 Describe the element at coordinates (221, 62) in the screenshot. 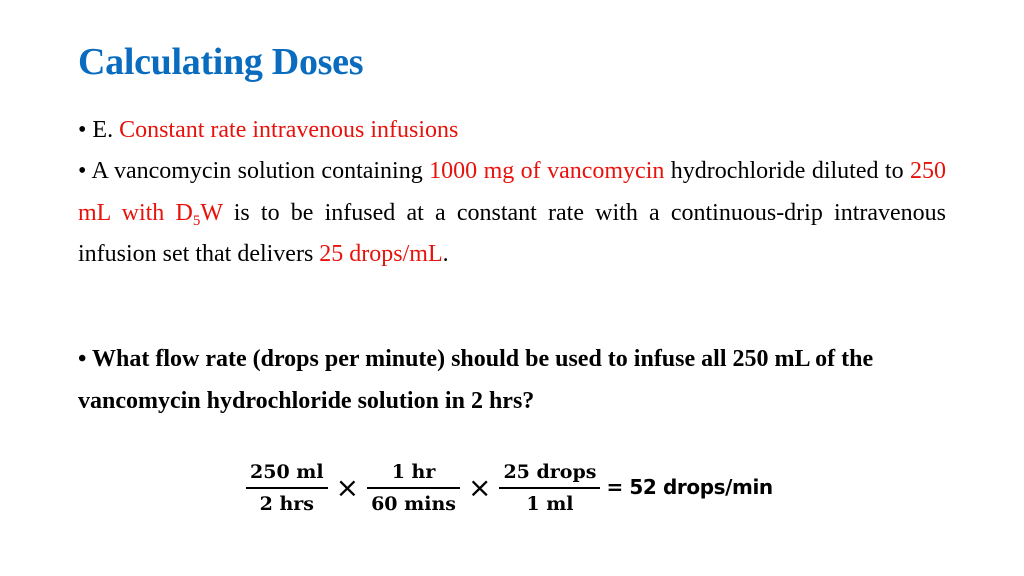

I see `slide-title: Calculating Doses` at that location.